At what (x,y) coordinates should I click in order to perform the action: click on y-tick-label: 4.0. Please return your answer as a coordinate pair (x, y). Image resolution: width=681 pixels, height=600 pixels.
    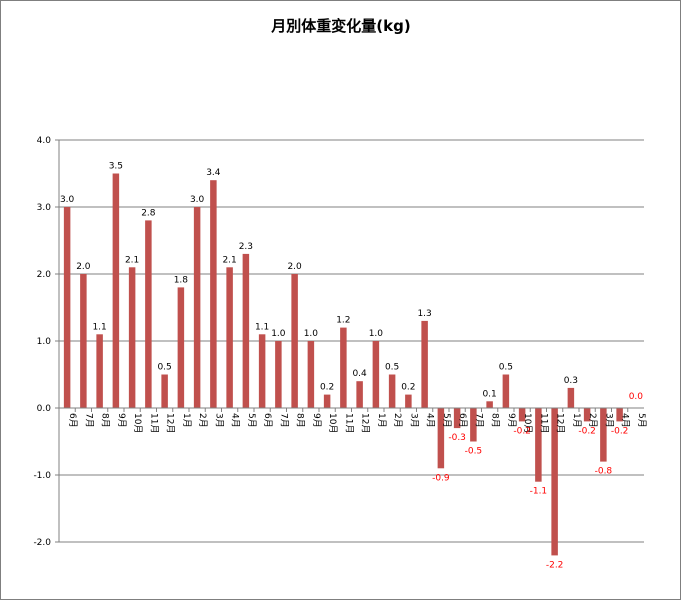
    Looking at the image, I should click on (44, 141).